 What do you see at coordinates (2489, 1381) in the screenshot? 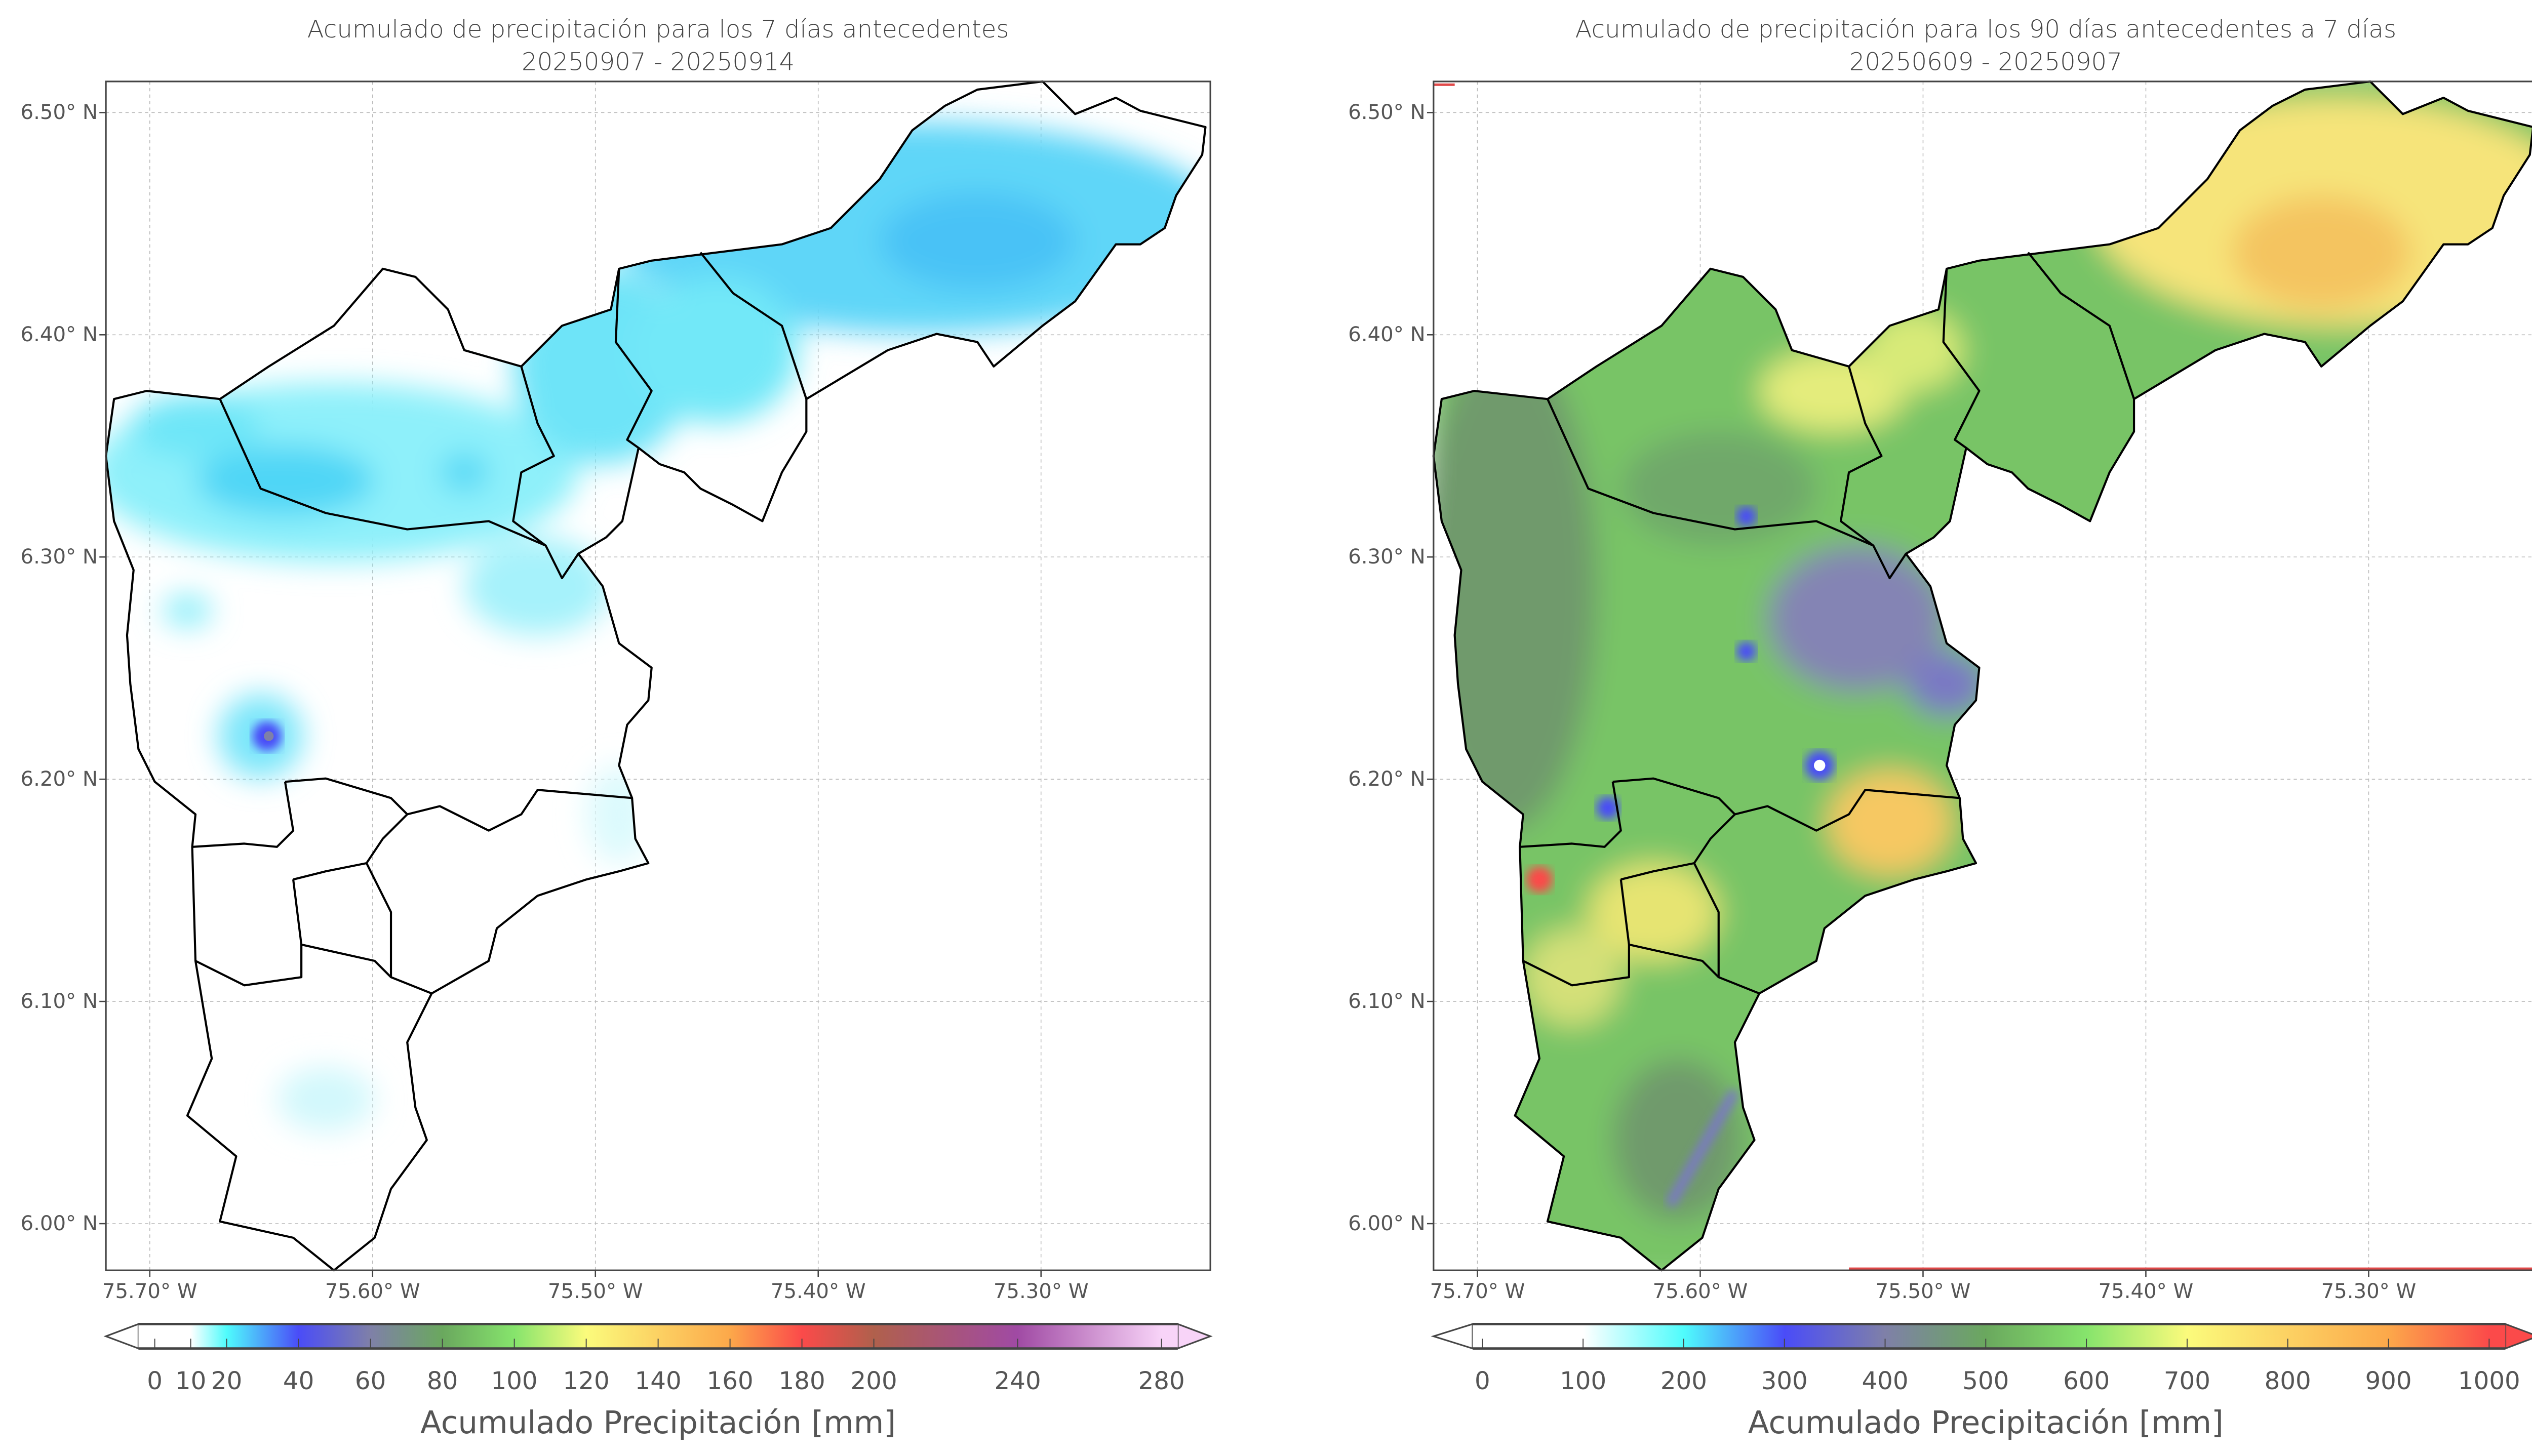
I see `colorbar-tick-label: 1000` at bounding box center [2489, 1381].